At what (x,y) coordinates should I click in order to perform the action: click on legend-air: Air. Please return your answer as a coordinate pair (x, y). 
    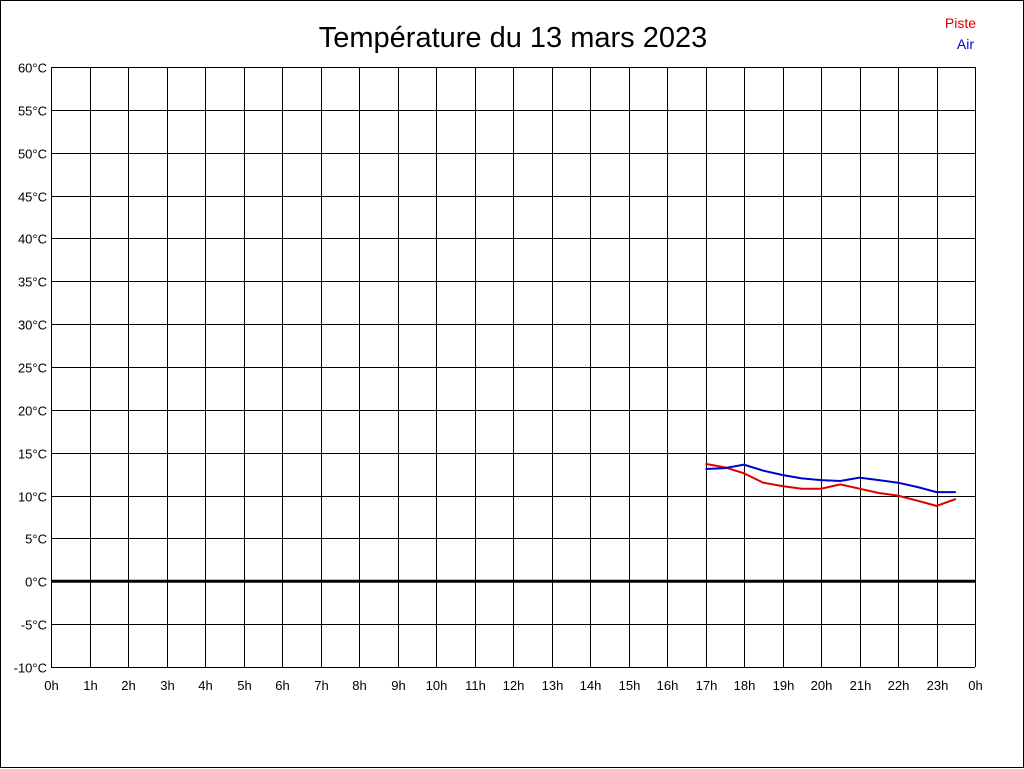
    Looking at the image, I should click on (965, 44).